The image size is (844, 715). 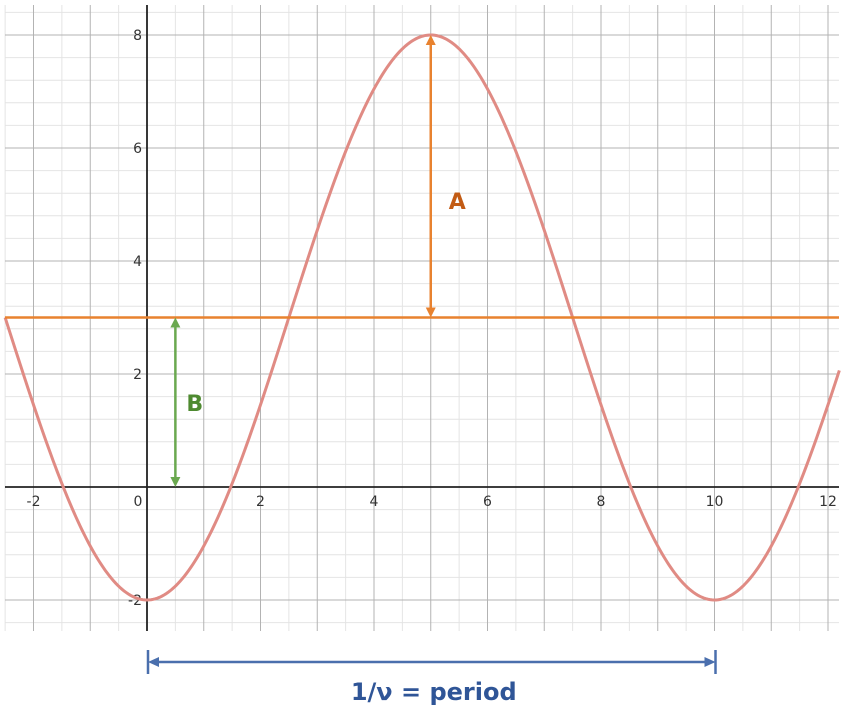 What do you see at coordinates (828, 502) in the screenshot?
I see `x-tick-label: 12` at bounding box center [828, 502].